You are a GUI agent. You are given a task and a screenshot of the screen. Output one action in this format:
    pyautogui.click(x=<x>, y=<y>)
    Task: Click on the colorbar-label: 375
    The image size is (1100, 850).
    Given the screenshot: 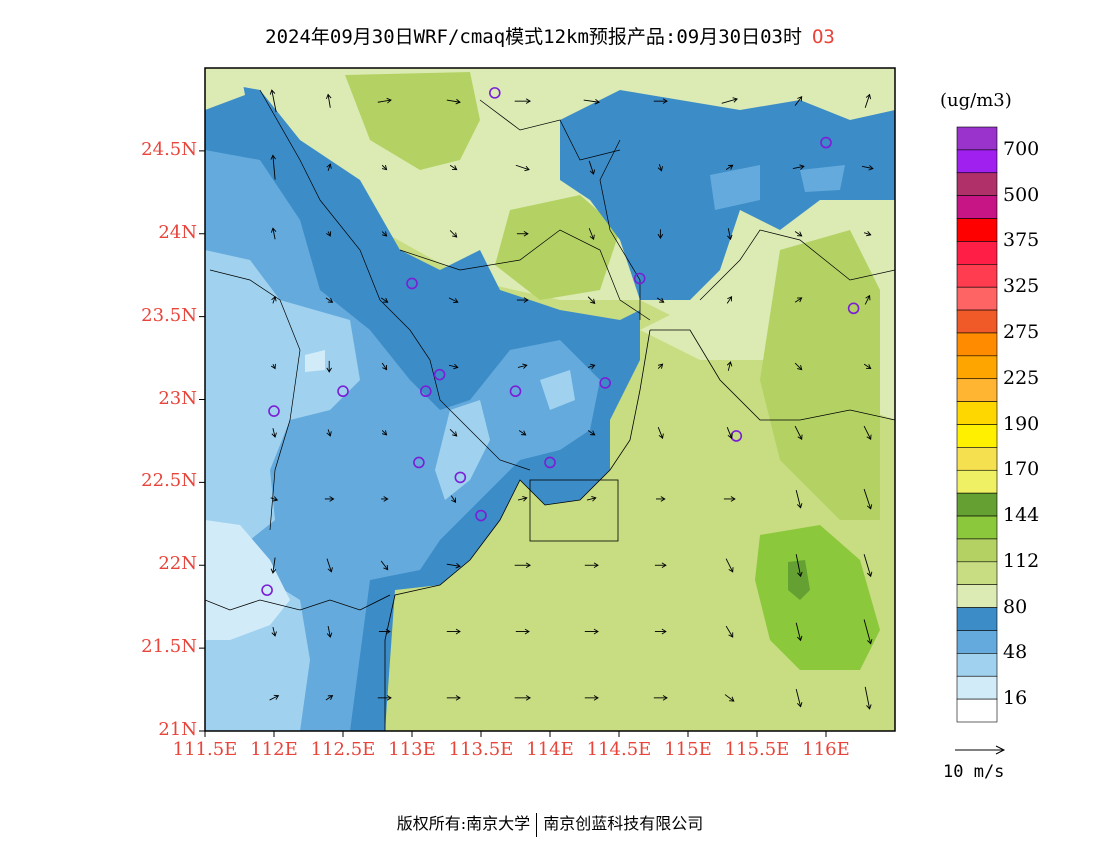 What is the action you would take?
    pyautogui.click(x=1021, y=240)
    